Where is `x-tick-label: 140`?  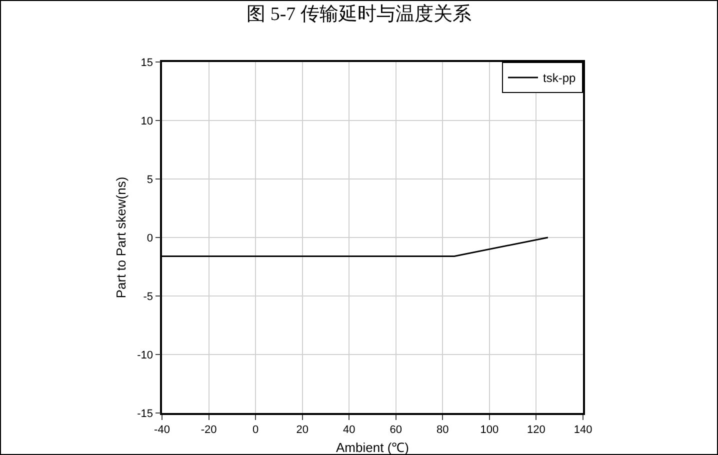 x-tick-label: 140 is located at coordinates (583, 430).